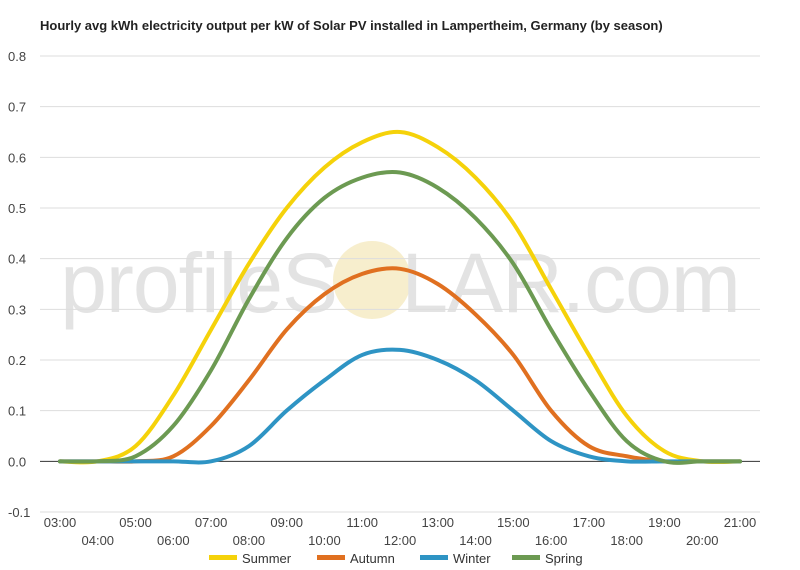 This screenshot has width=800, height=570. Describe the element at coordinates (249, 540) in the screenshot. I see `x-tick-label: 08:00` at that location.